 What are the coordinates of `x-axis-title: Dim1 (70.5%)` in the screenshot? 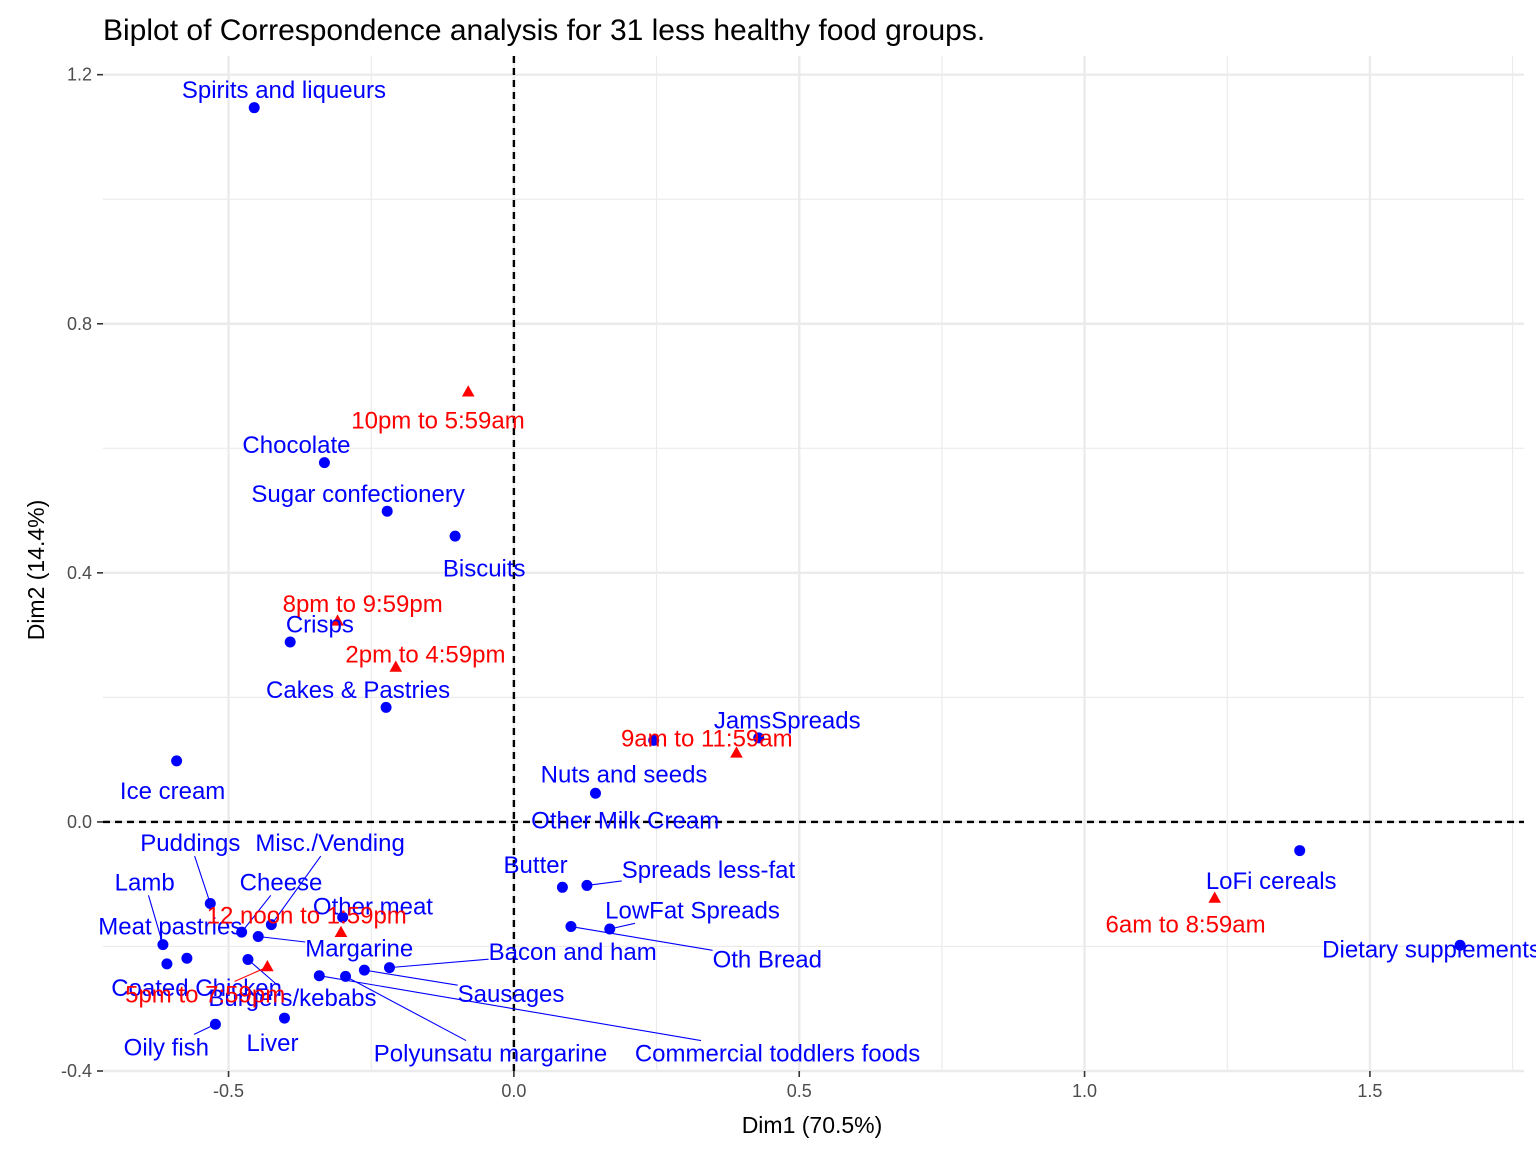 It's located at (812, 1125).